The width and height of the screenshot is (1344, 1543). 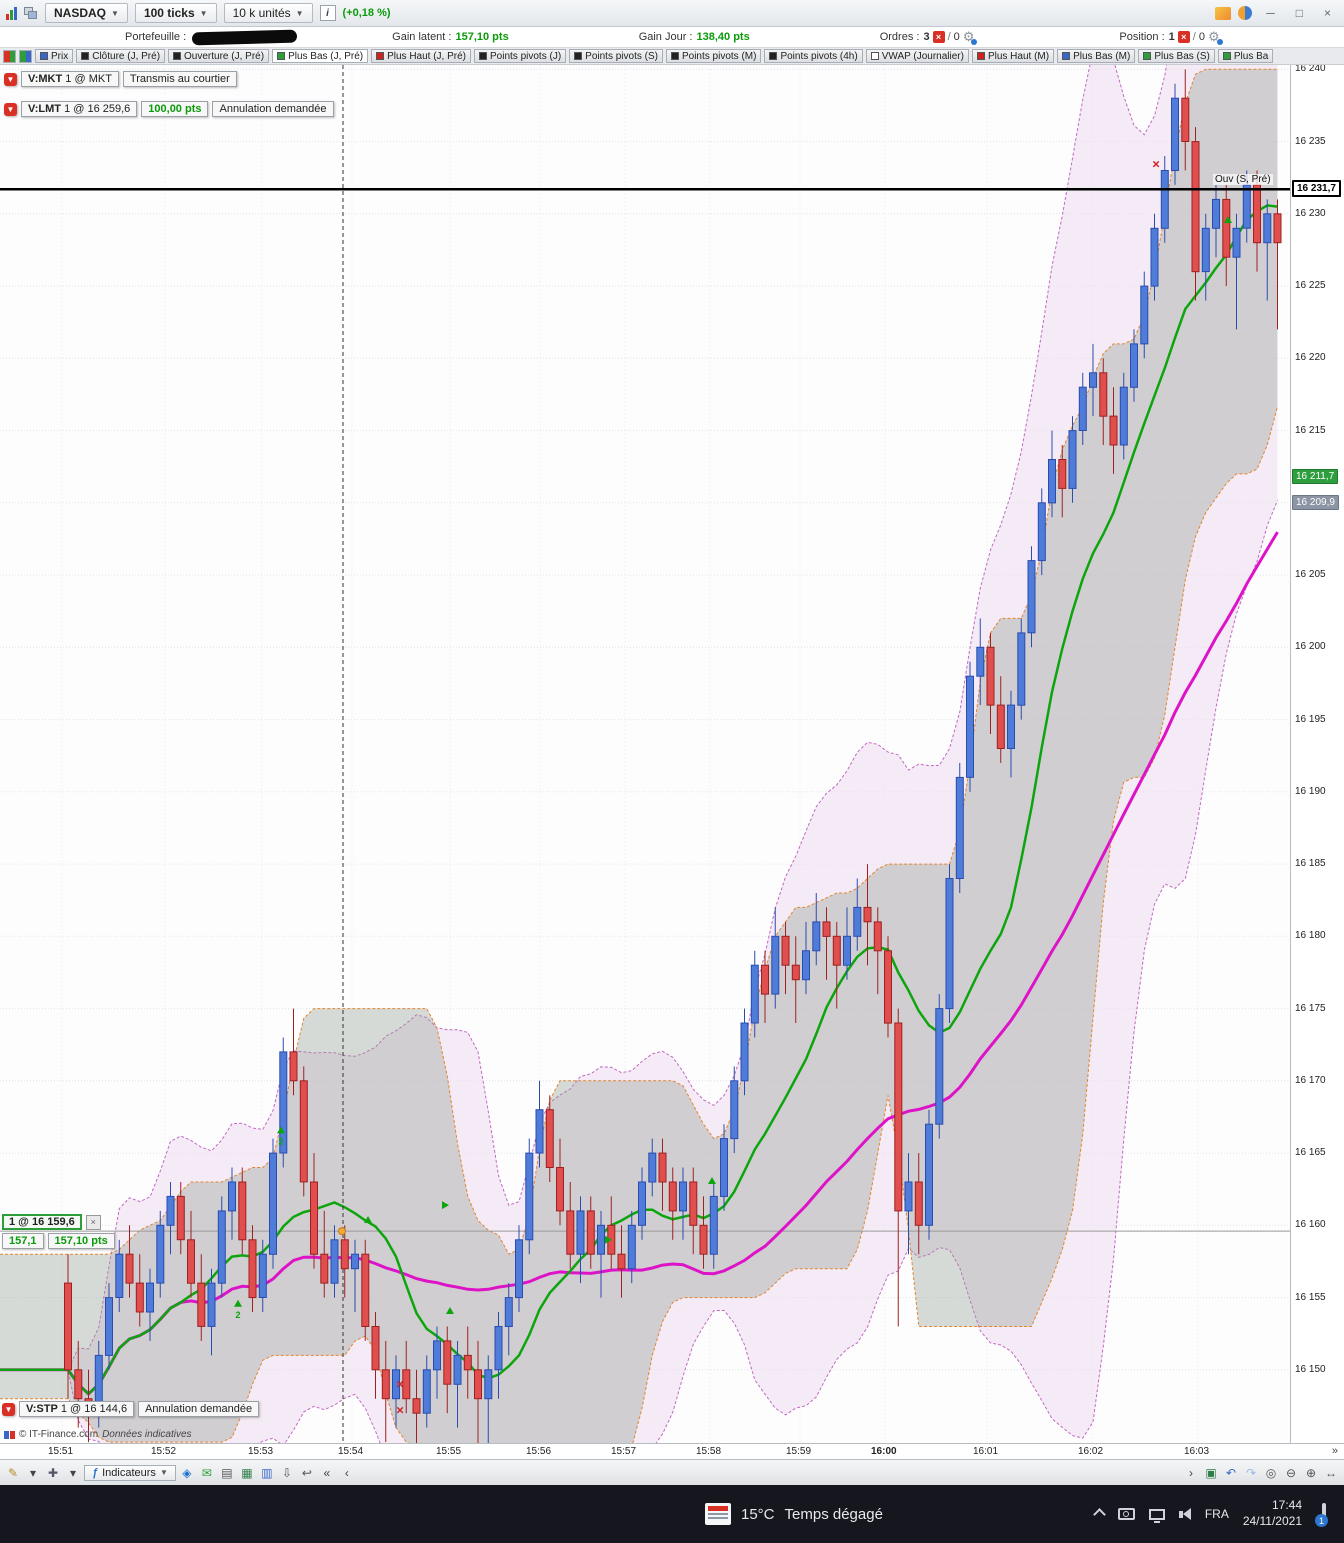 What do you see at coordinates (1272, 1513) in the screenshot?
I see `taskbar-clock: 17:44 24/11/2021` at bounding box center [1272, 1513].